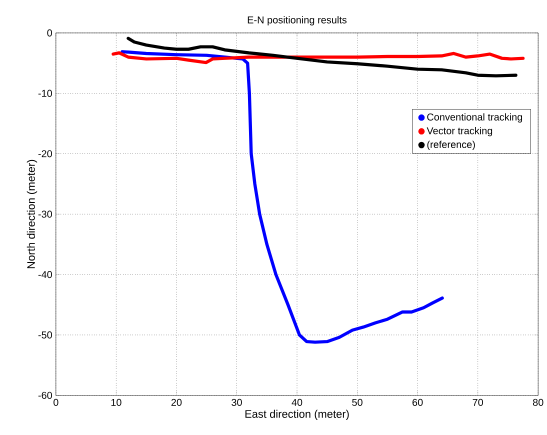  What do you see at coordinates (116, 402) in the screenshot?
I see `x-tick-label: 10` at bounding box center [116, 402].